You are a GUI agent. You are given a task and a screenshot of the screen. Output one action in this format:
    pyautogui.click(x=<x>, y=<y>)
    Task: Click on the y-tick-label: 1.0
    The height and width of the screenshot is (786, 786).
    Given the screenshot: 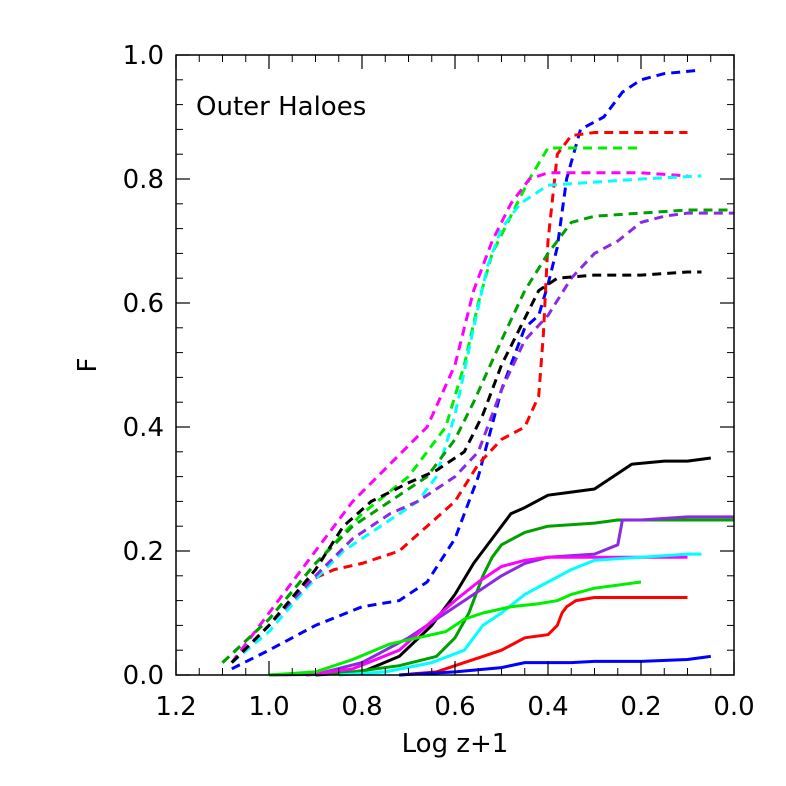 What is the action you would take?
    pyautogui.click(x=143, y=56)
    